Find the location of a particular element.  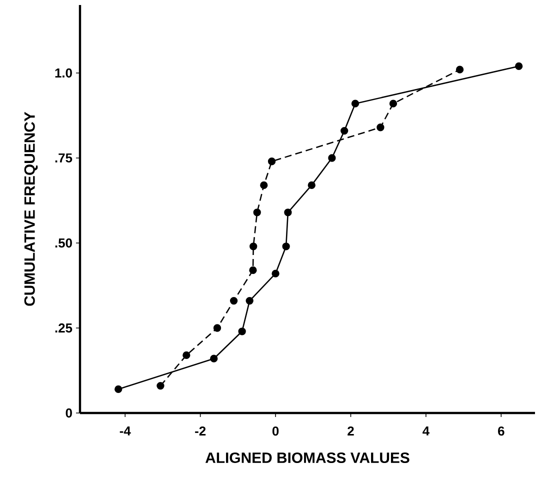

y-axis-title: CUMULATIVE FREQUENCY is located at coordinates (31, 209).